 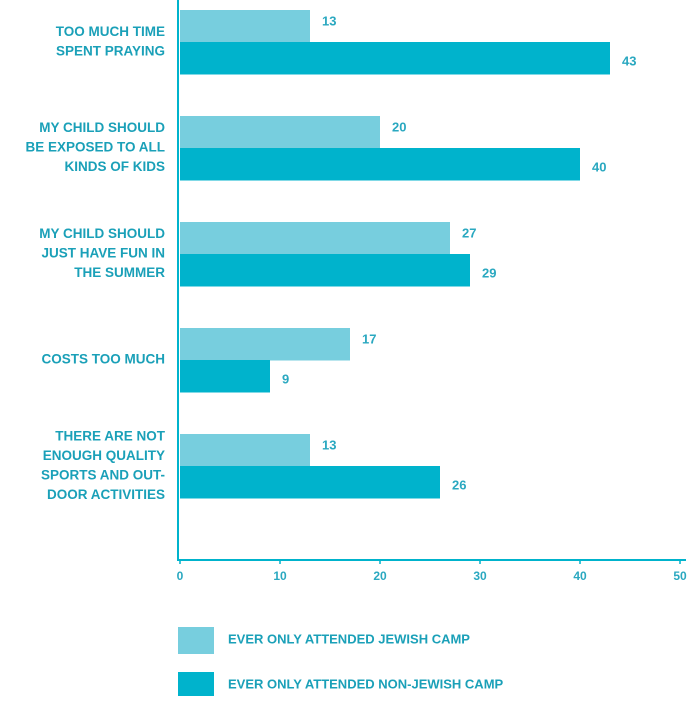 What do you see at coordinates (103, 359) in the screenshot?
I see `category-label: COSTS TOO MUCH` at bounding box center [103, 359].